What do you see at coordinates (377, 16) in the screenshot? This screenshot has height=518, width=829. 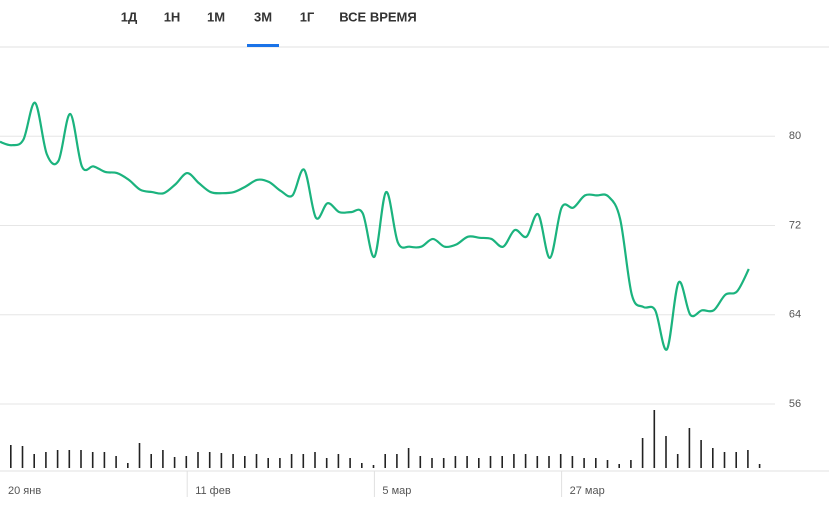 I see `tab: ВСЕ ВРЕМЯ` at bounding box center [377, 16].